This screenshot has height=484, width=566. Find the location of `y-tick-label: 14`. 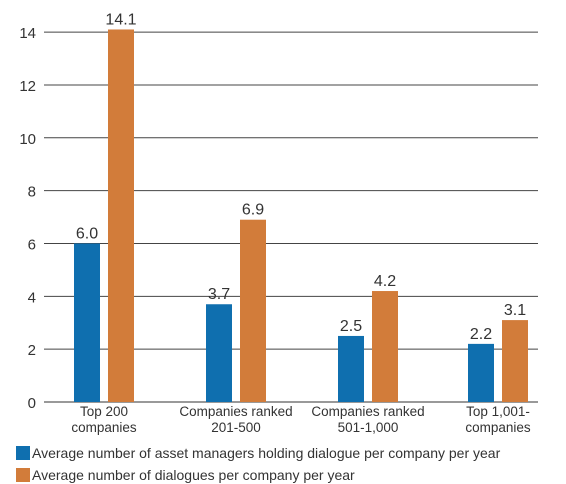

y-tick-label: 14 is located at coordinates (27, 33).